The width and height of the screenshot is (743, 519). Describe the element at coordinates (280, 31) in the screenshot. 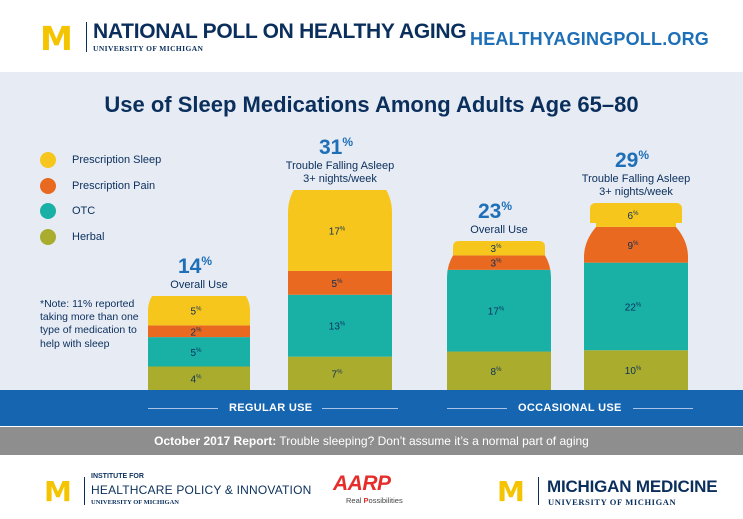

I see `poll-name: NATIONAL POLL ON HEALTHY AGING` at that location.